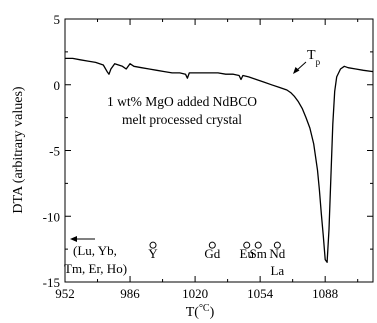 The height and width of the screenshot is (323, 377). I want to click on annotation-line-2: melt processed crystal, so click(182, 119).